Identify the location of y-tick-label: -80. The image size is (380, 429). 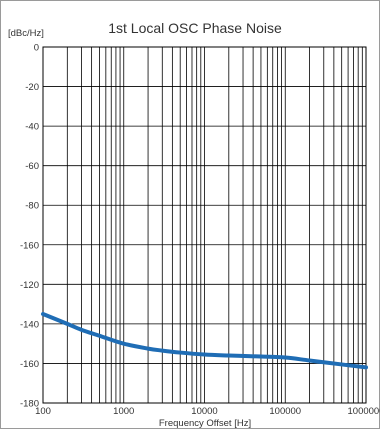
(32, 206).